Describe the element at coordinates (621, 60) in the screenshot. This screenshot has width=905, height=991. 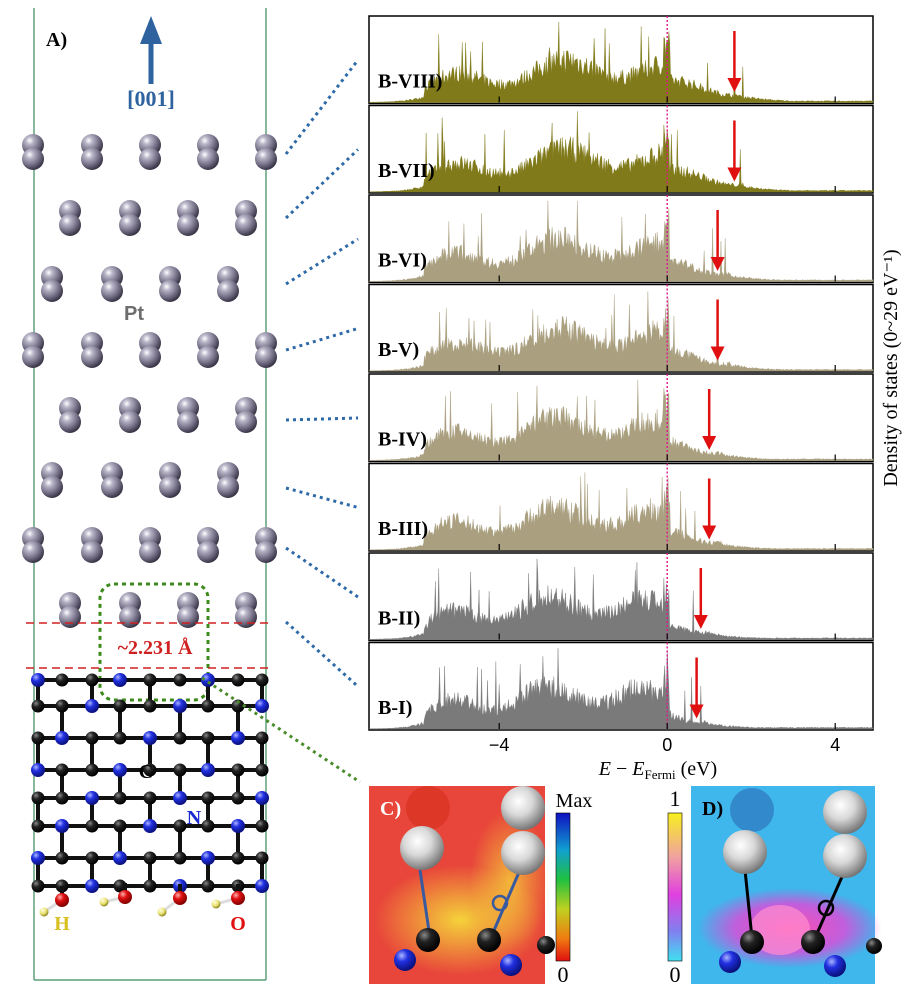
I see `dos-panel: B-VIII)` at that location.